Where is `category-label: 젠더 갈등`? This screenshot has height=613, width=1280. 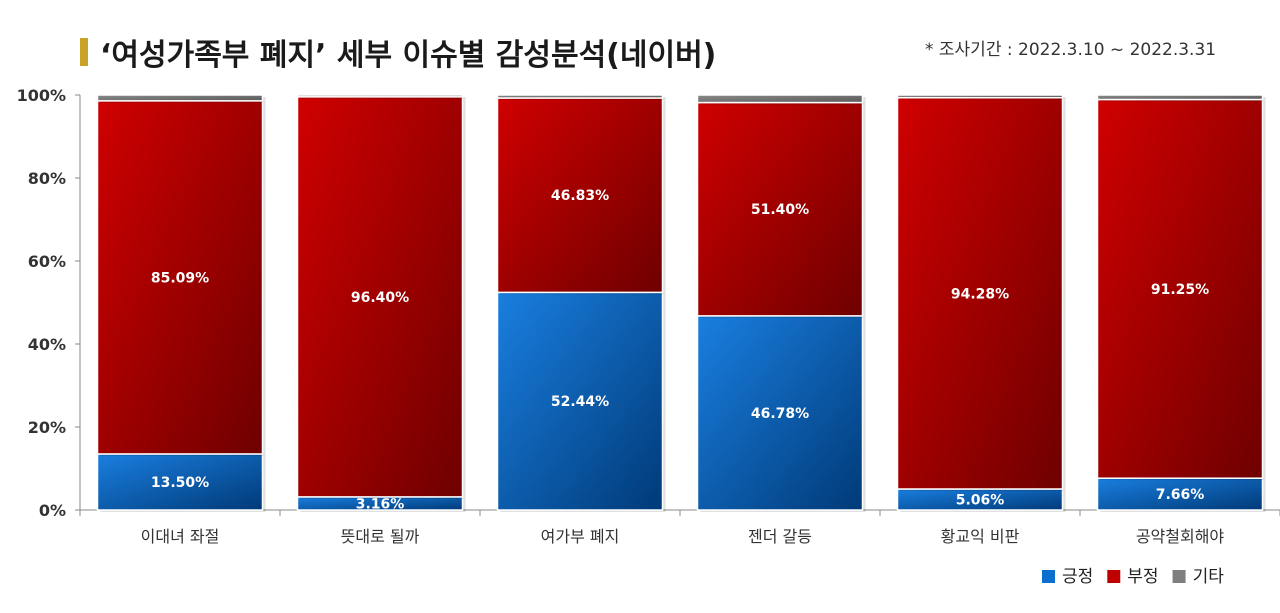 category-label: 젠더 갈등 is located at coordinates (780, 536).